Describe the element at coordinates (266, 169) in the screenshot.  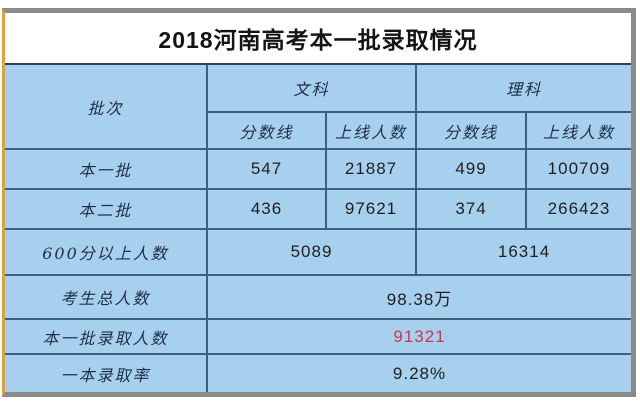
I see `batch1-wen-score: 547` at that location.